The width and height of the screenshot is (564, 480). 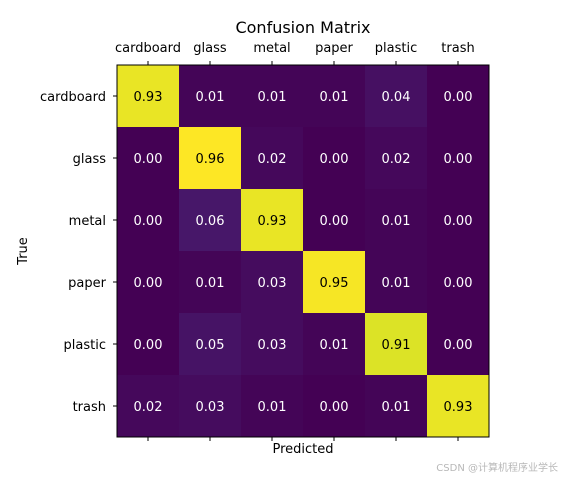 What do you see at coordinates (302, 449) in the screenshot?
I see `x-axis-label: Predicted` at bounding box center [302, 449].